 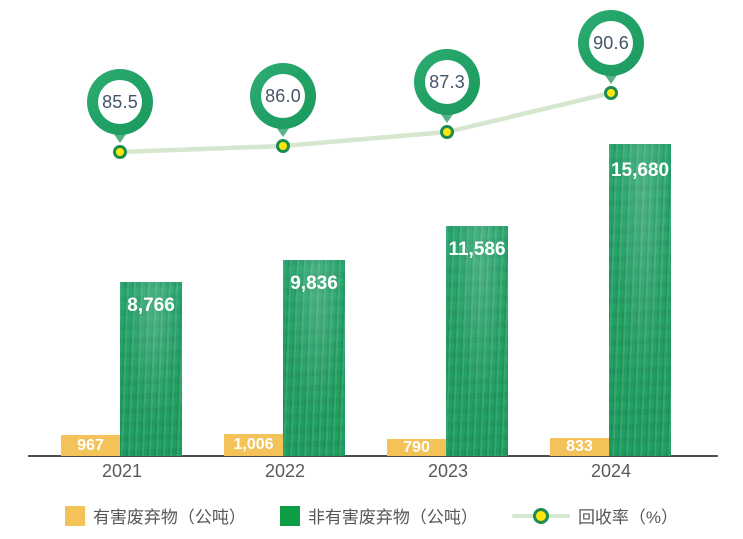 I want to click on hazardous-bar-label-2023: 790, so click(x=416, y=447).